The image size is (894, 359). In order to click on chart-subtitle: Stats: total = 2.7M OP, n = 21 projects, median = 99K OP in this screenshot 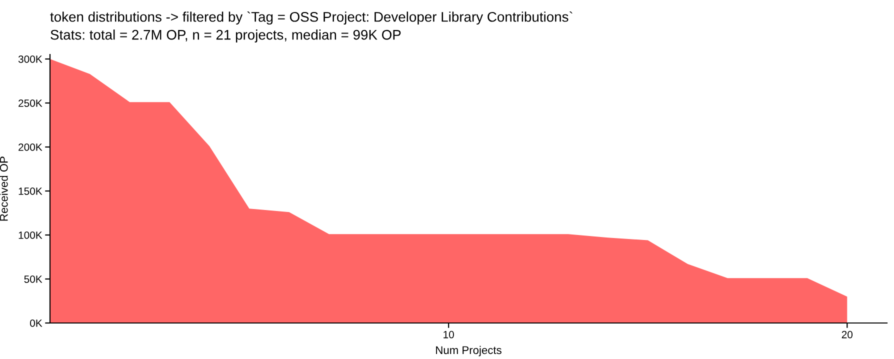, I will do `click(225, 36)`.